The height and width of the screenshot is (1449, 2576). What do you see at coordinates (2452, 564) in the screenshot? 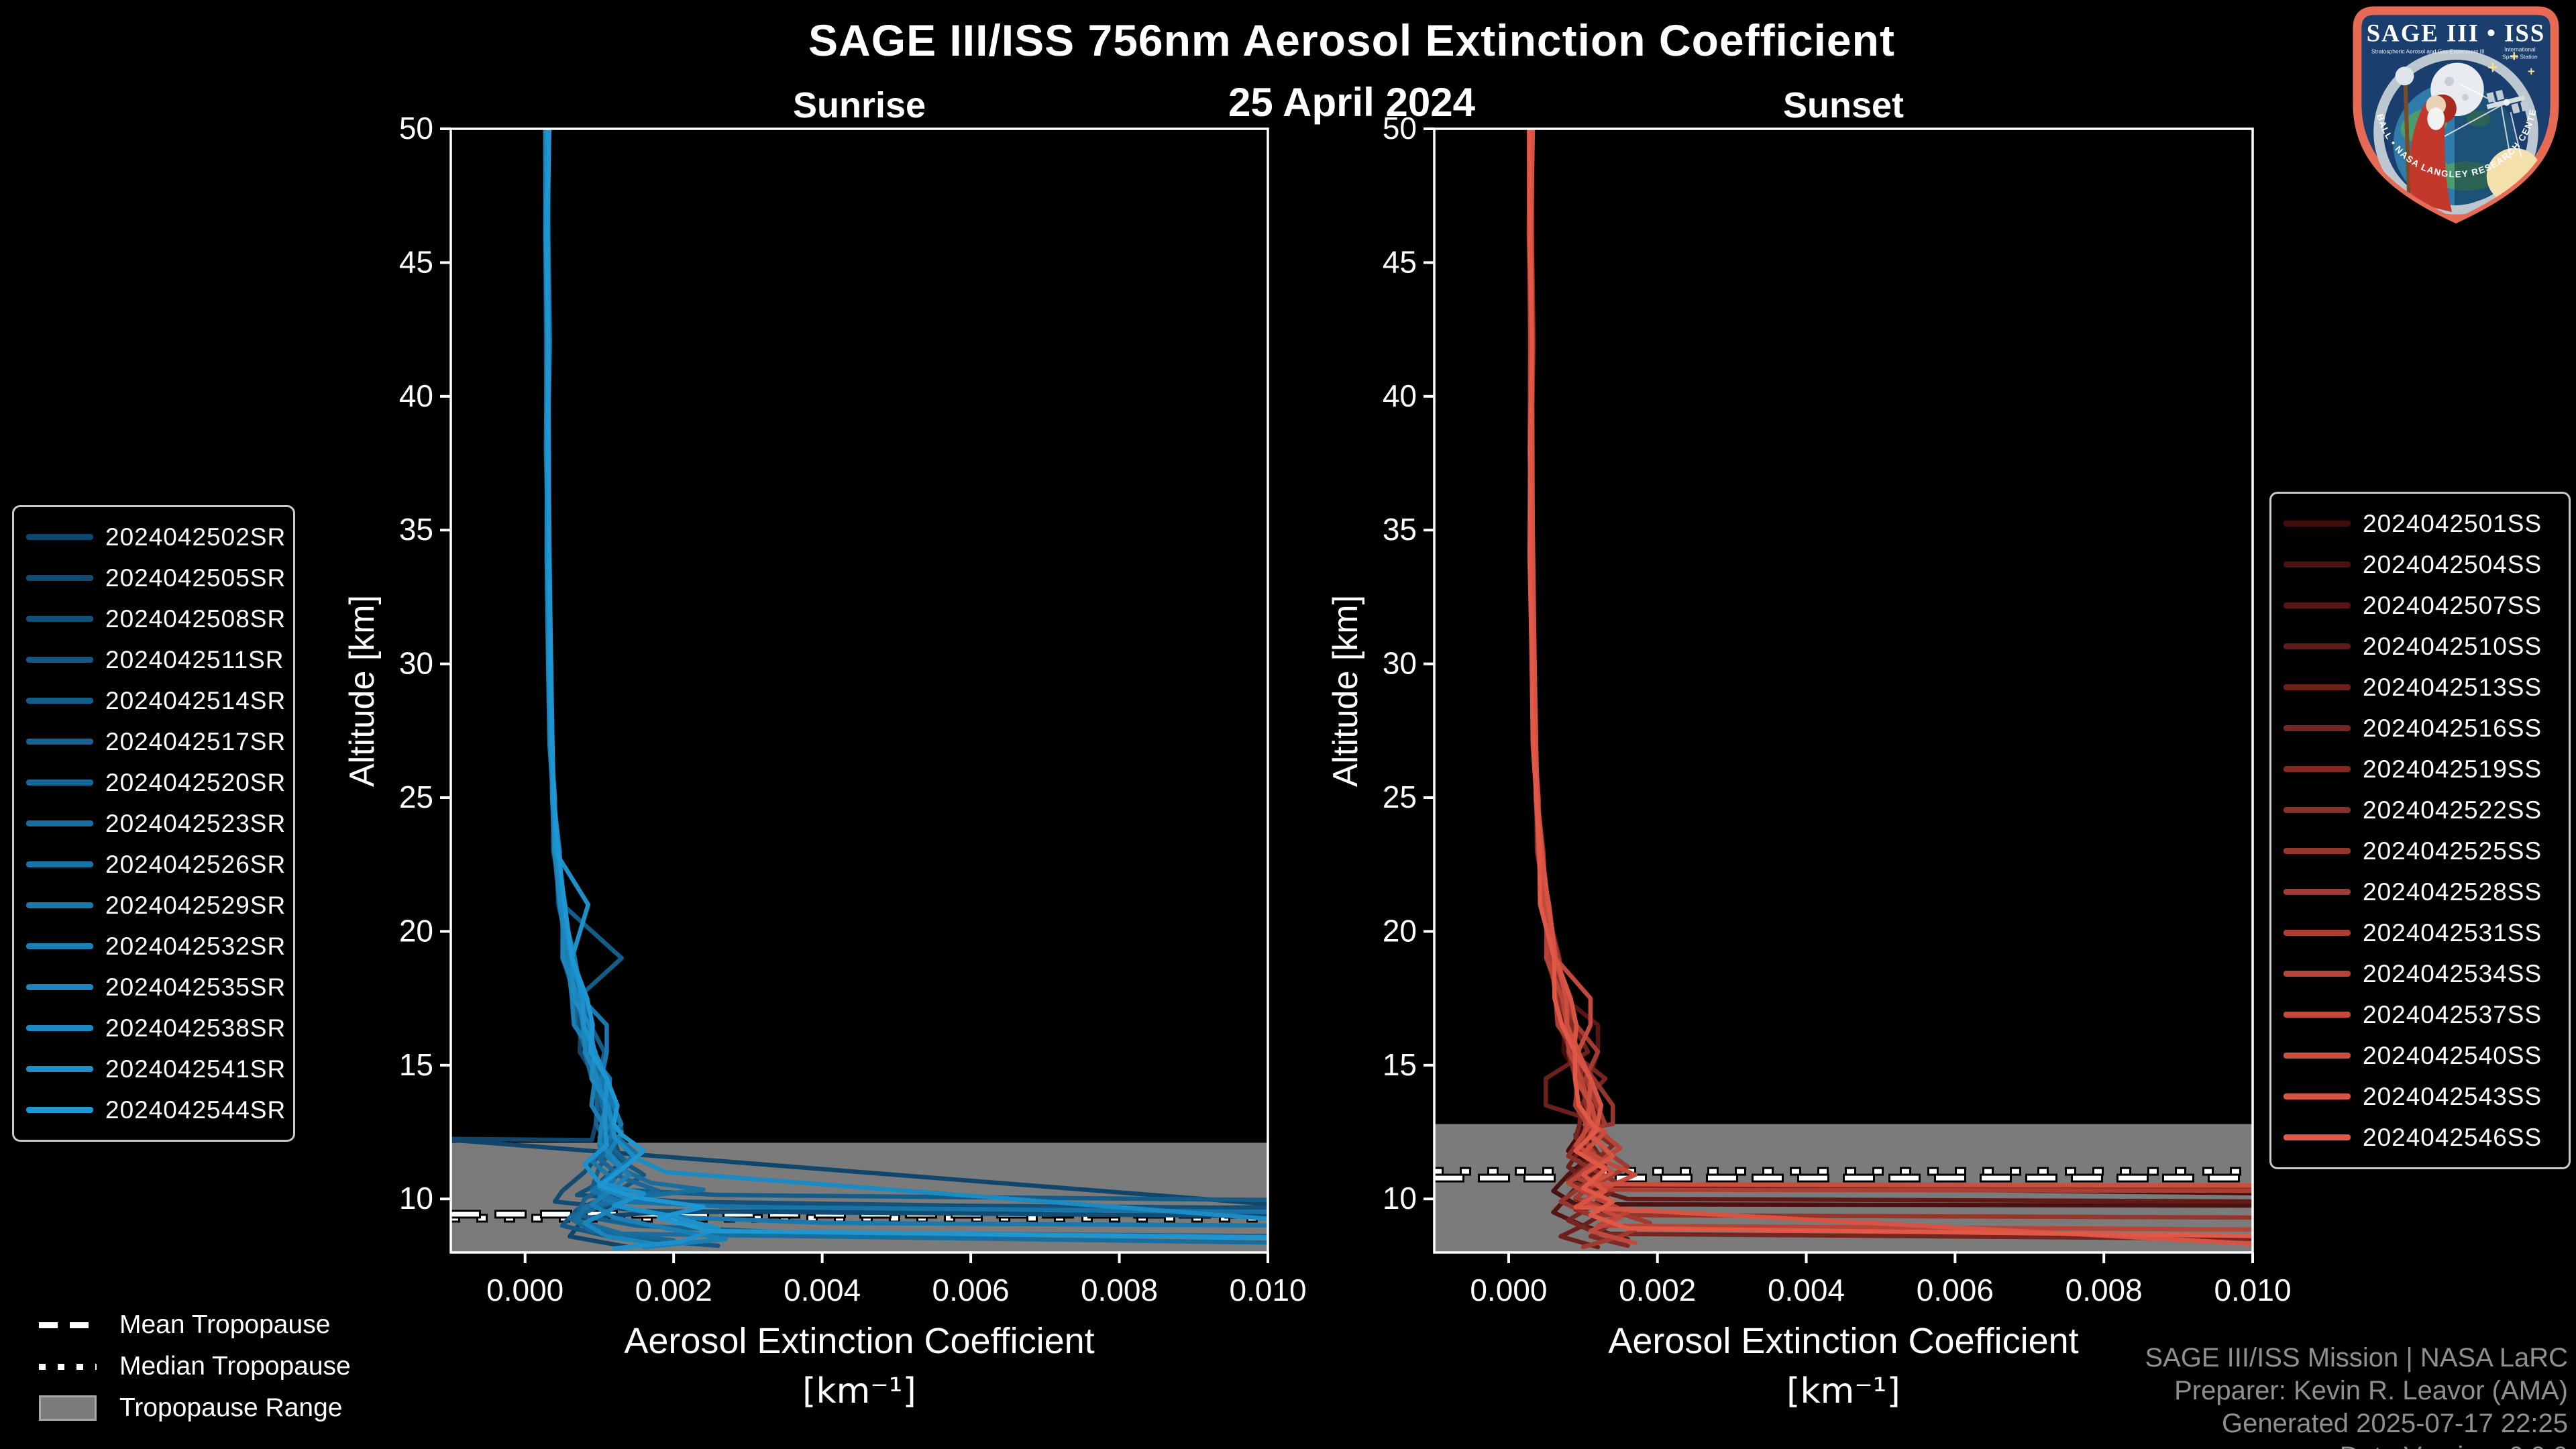
I see `legend-event-label: 2024042504SS` at bounding box center [2452, 564].